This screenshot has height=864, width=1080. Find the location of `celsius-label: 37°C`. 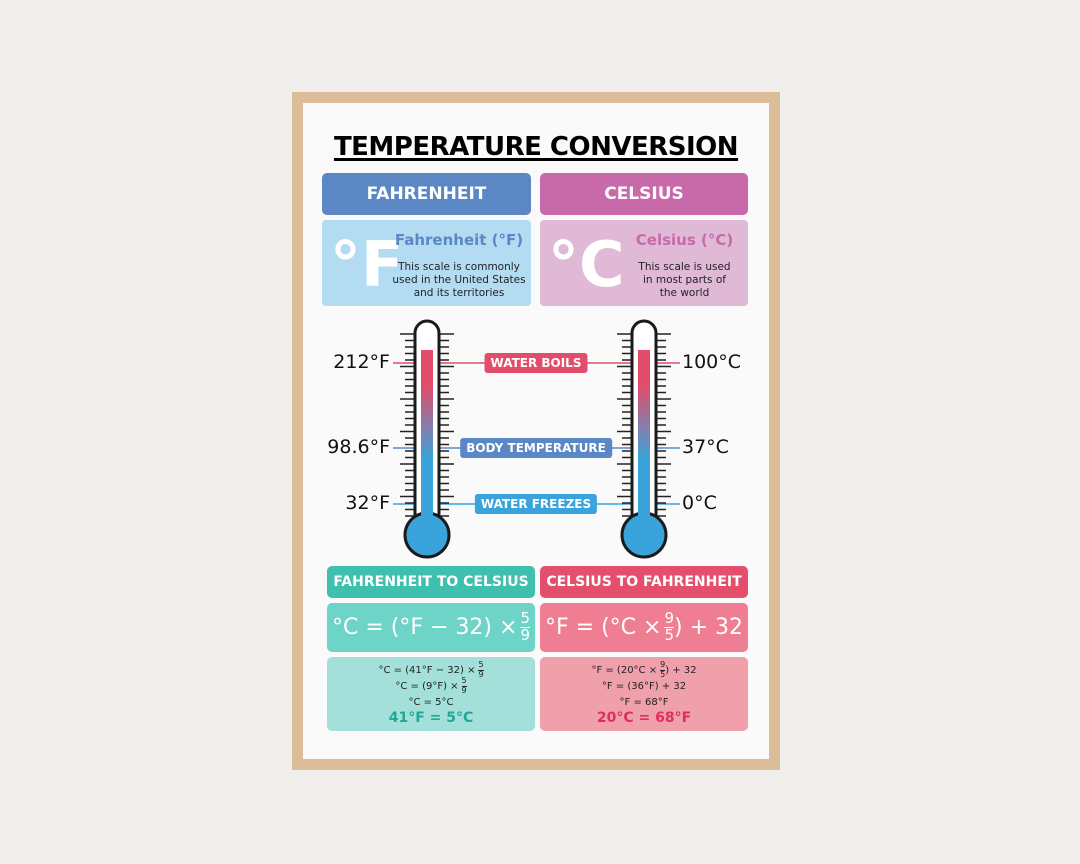

celsius-label: 37°C is located at coordinates (705, 447).